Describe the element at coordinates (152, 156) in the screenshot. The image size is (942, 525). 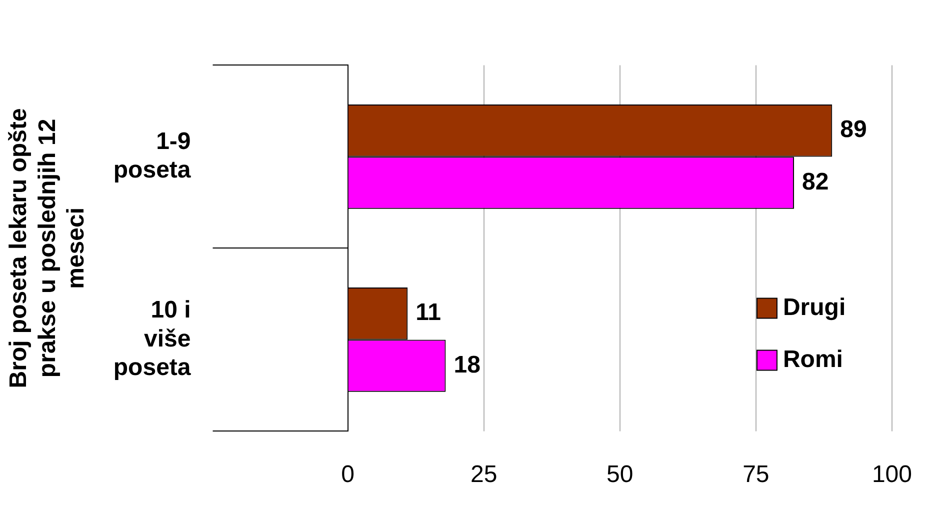
I see `y-tick-label: 1-9 poseta` at that location.